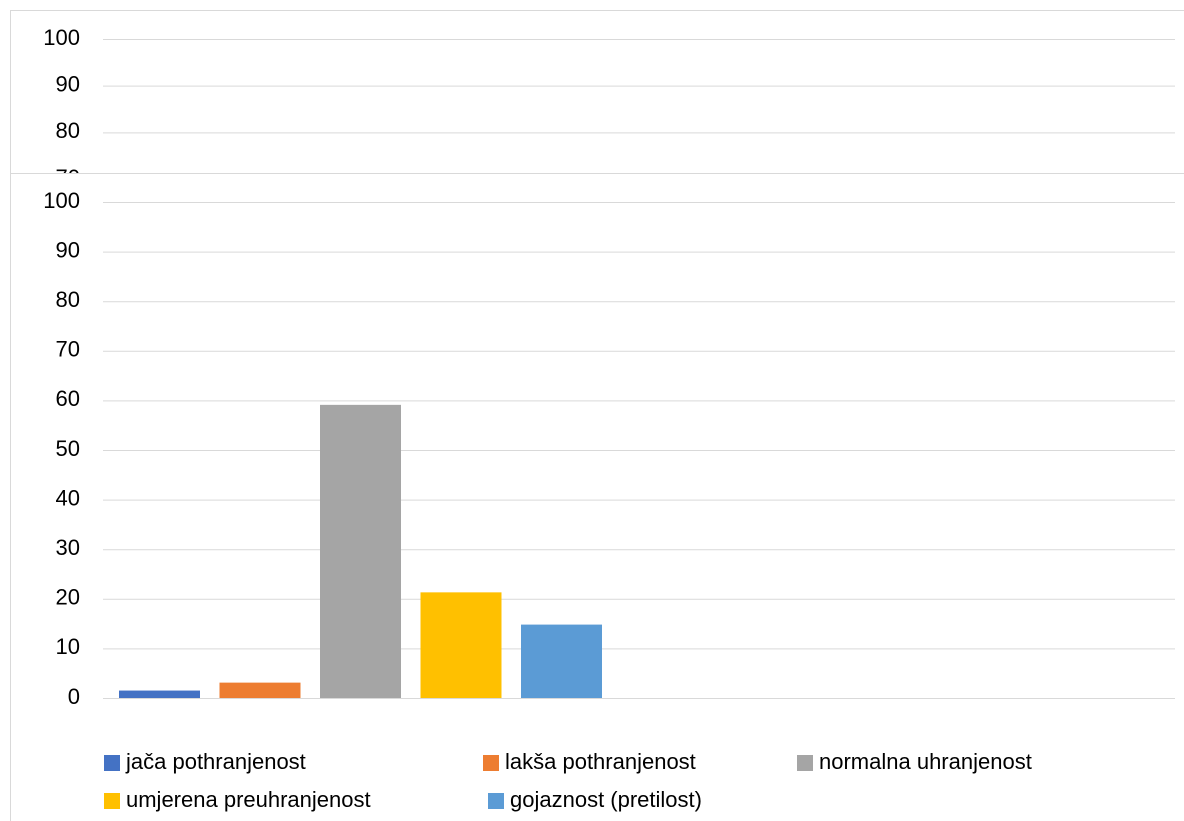 This screenshot has width=1184, height=821. Describe the element at coordinates (248, 799) in the screenshot. I see `legend-label: umjerena preuhranjenost` at that location.